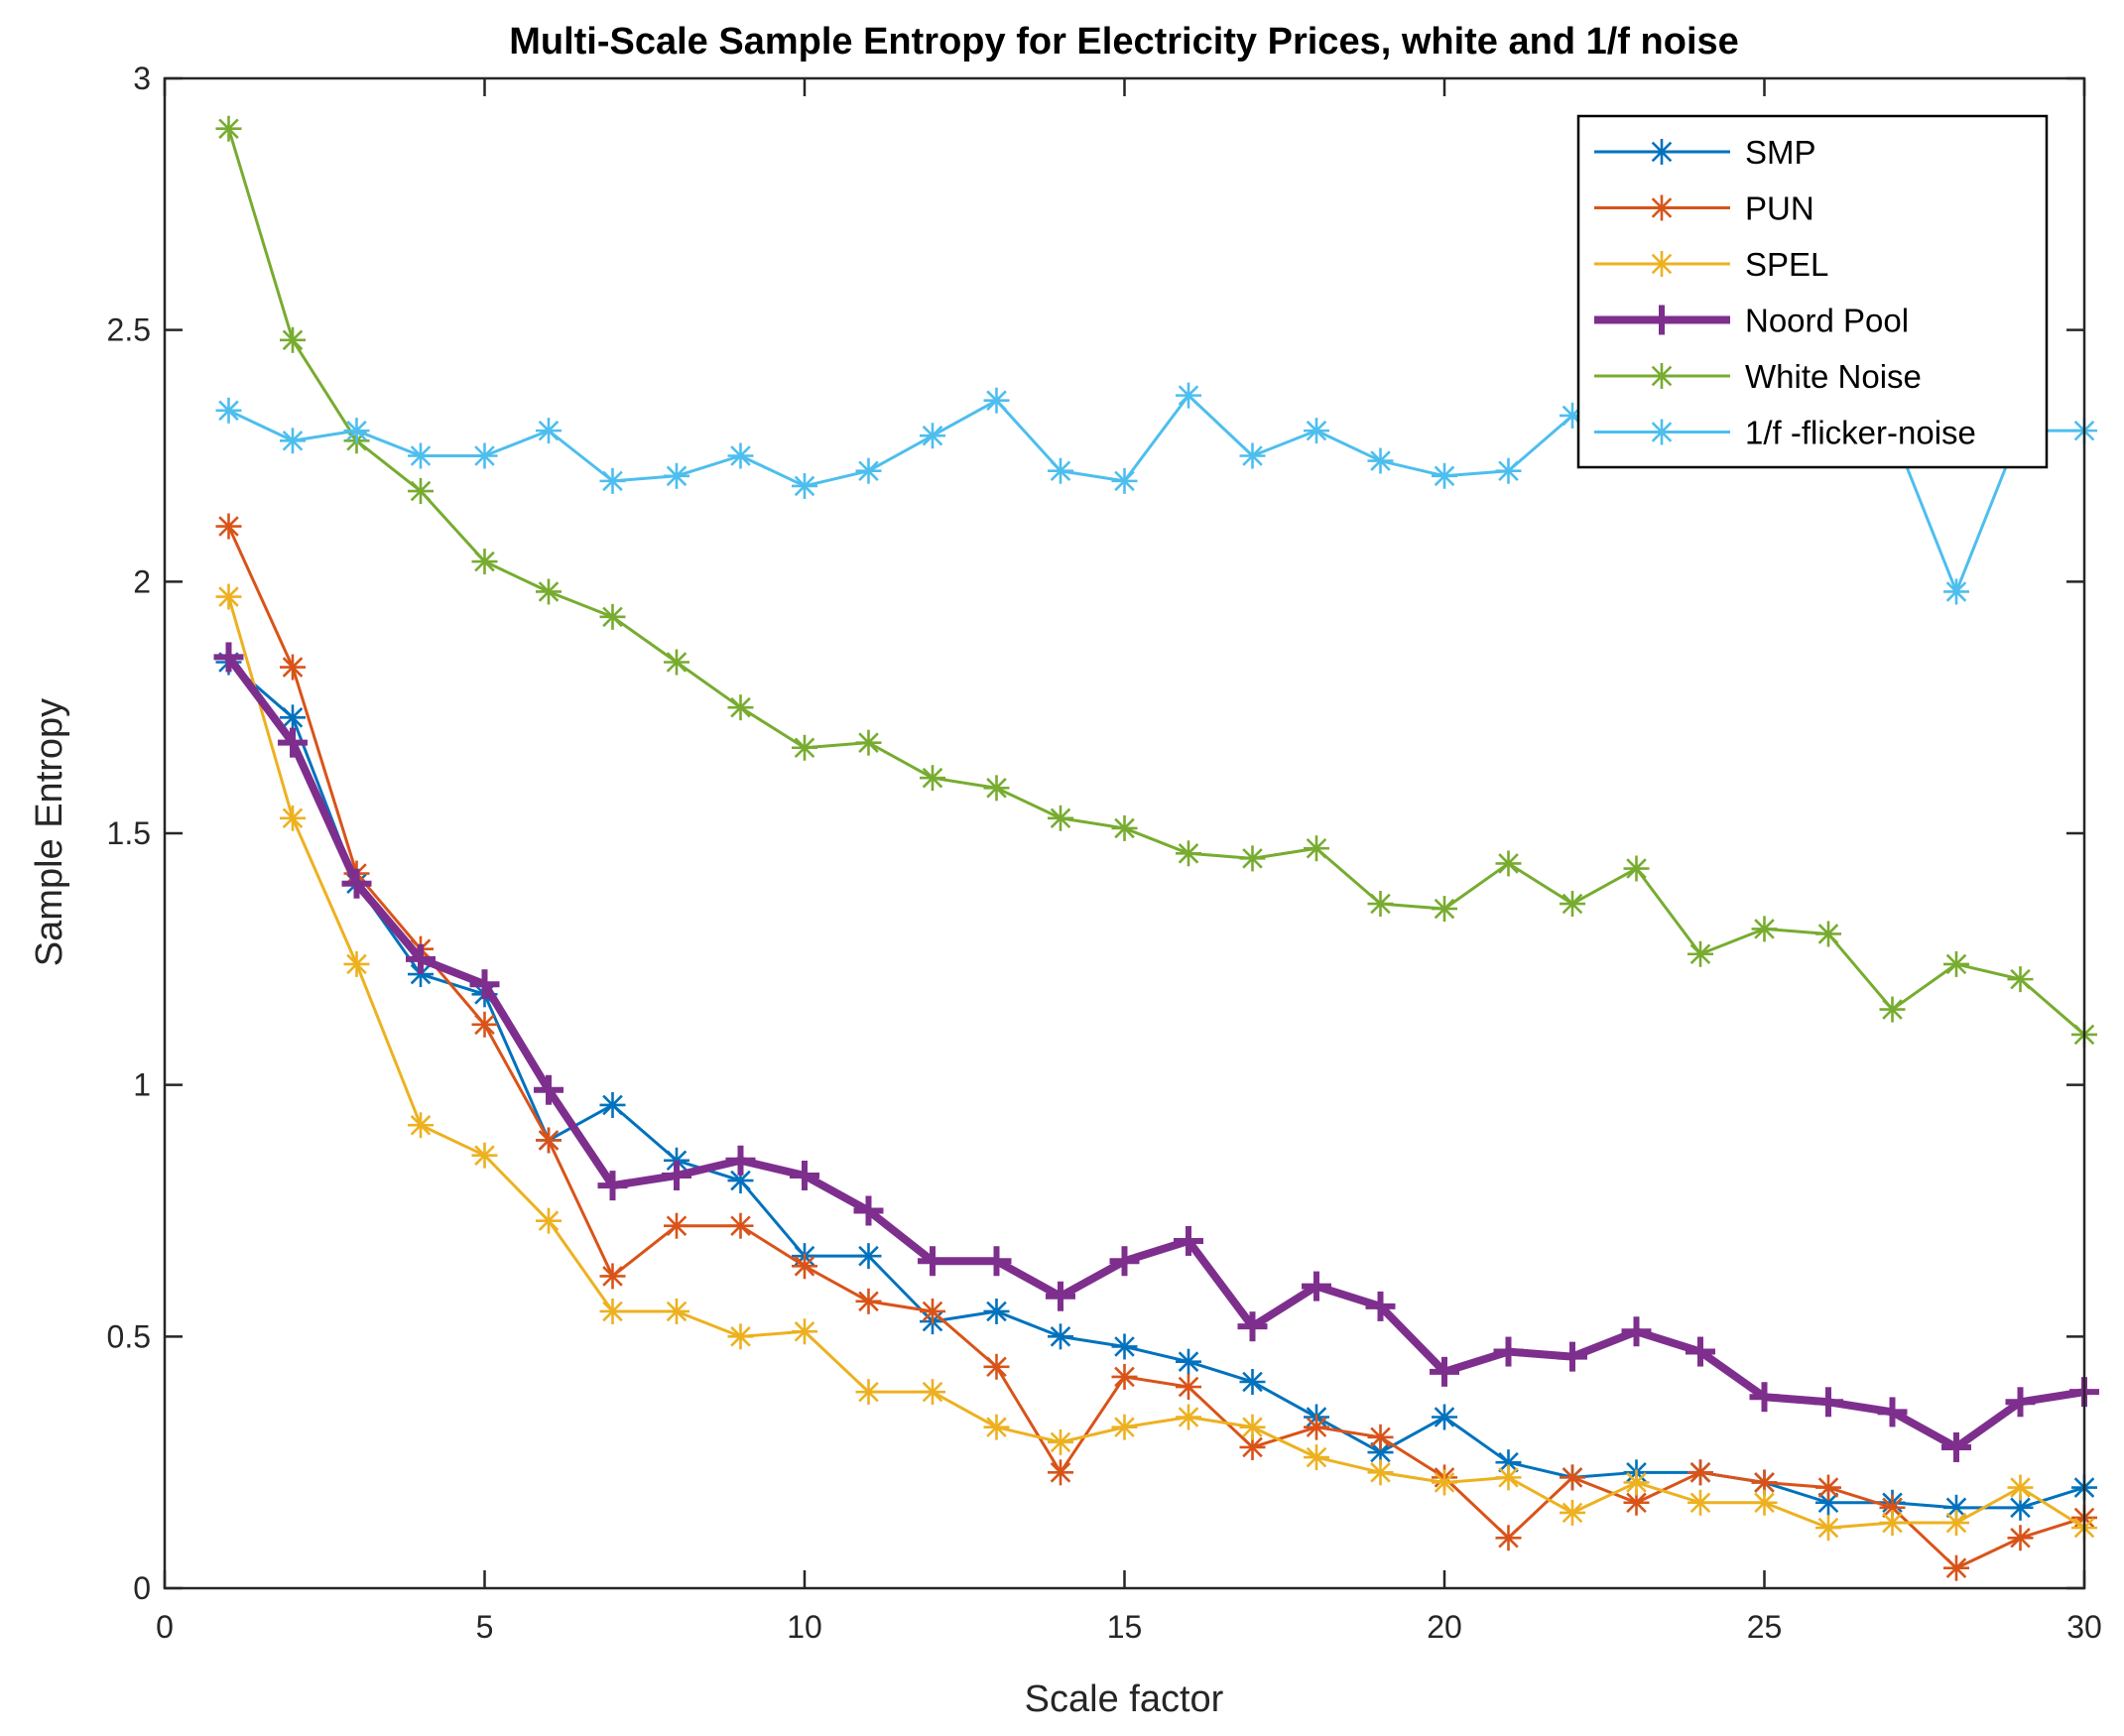 The width and height of the screenshot is (2124, 1736). I want to click on legend-item-smp: SMP, so click(1705, 152).